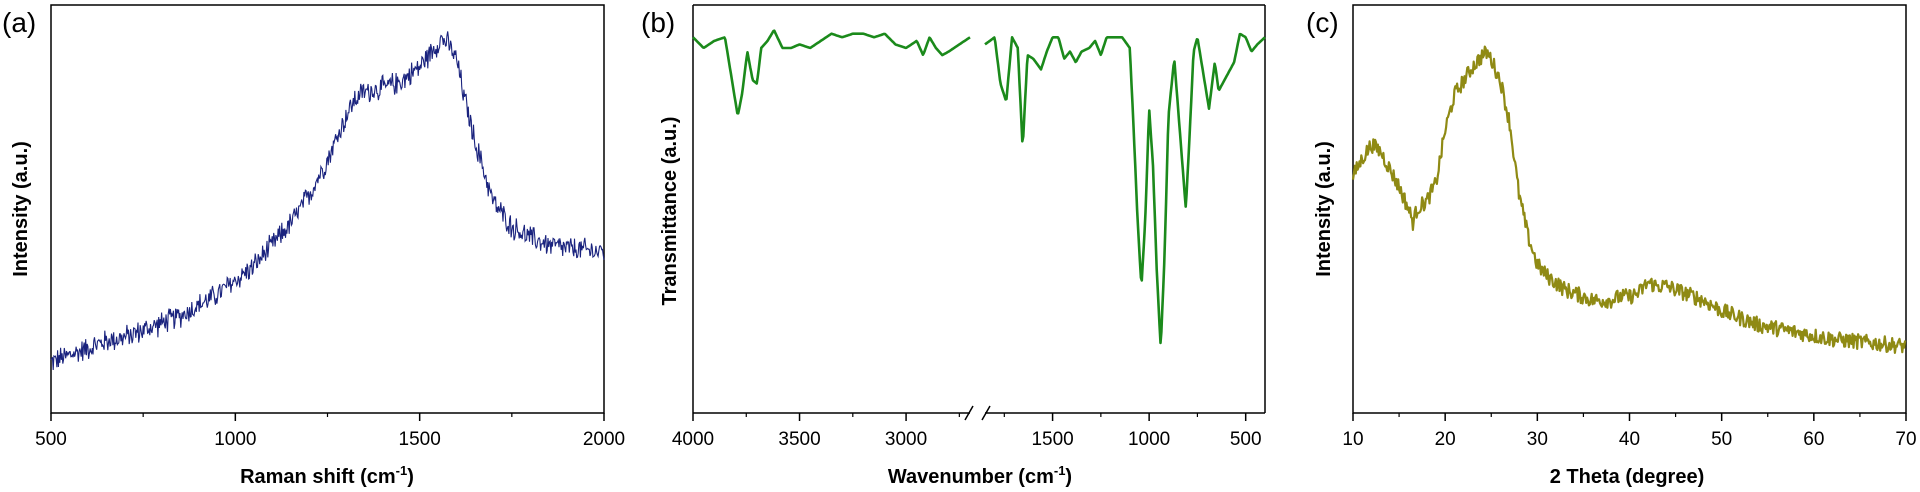 Image resolution: width=1920 pixels, height=492 pixels. Describe the element at coordinates (693, 439) in the screenshot. I see `panel-b-x-tick-label: 4000` at that location.